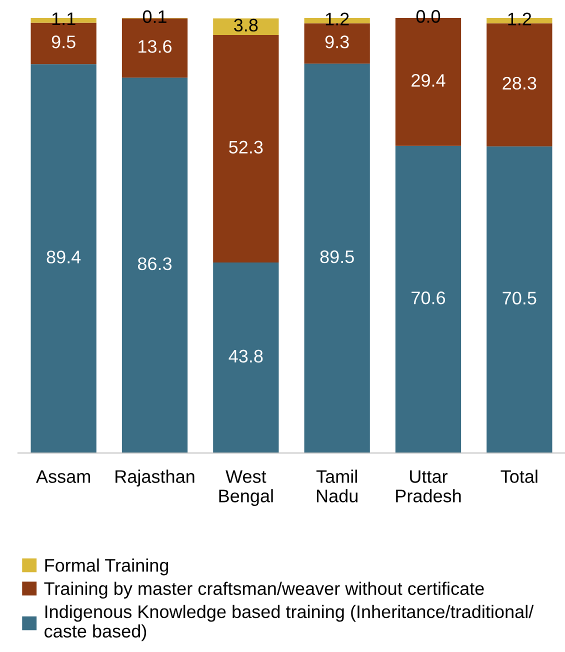 The image size is (565, 652). What do you see at coordinates (519, 83) in the screenshot?
I see `data-label: 28.3` at bounding box center [519, 83].